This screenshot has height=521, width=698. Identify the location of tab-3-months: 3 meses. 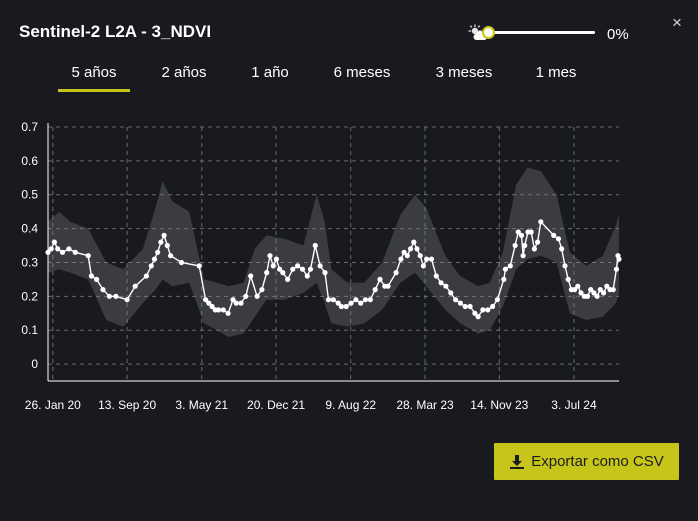
(464, 72).